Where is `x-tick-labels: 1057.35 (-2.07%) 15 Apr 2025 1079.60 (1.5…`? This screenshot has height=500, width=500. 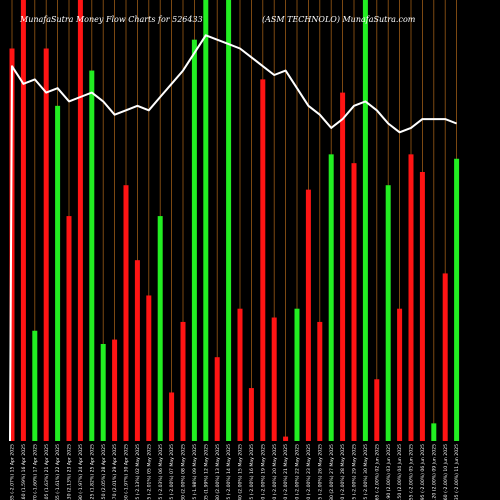
x-tick-labels: 1057.35 (-2.07%) 15 Apr 2025 1079.60 (1.5… is located at coordinates (235, 472).